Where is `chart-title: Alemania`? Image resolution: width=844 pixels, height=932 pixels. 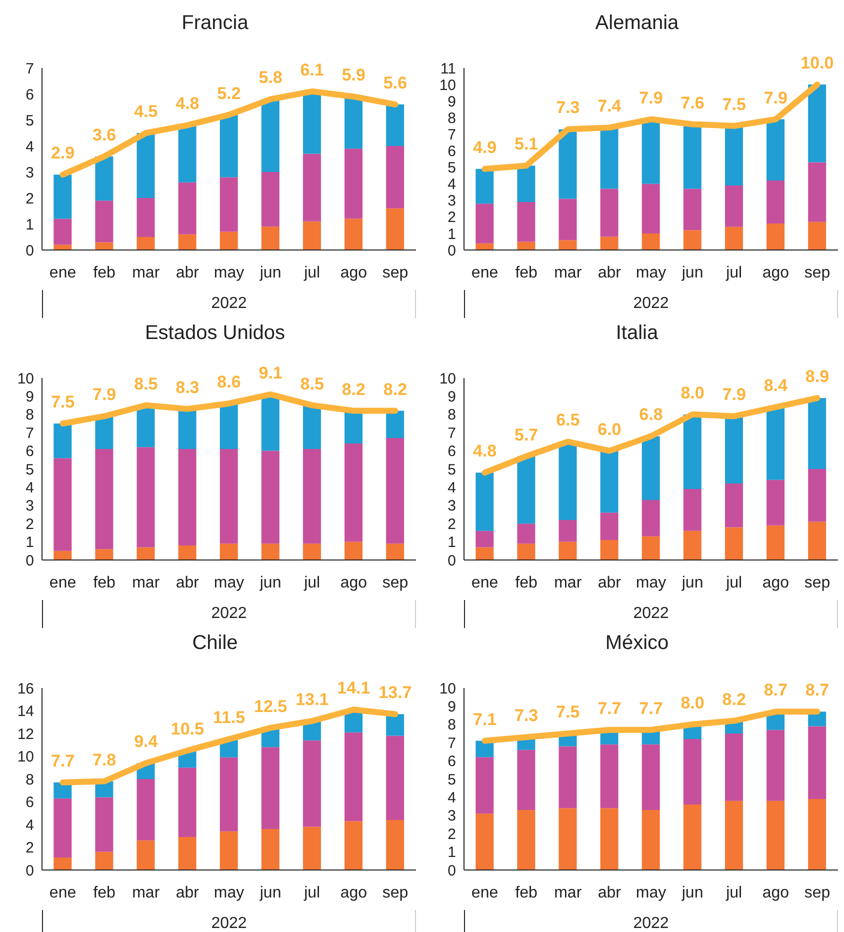
chart-title: Alemania is located at coordinates (637, 23).